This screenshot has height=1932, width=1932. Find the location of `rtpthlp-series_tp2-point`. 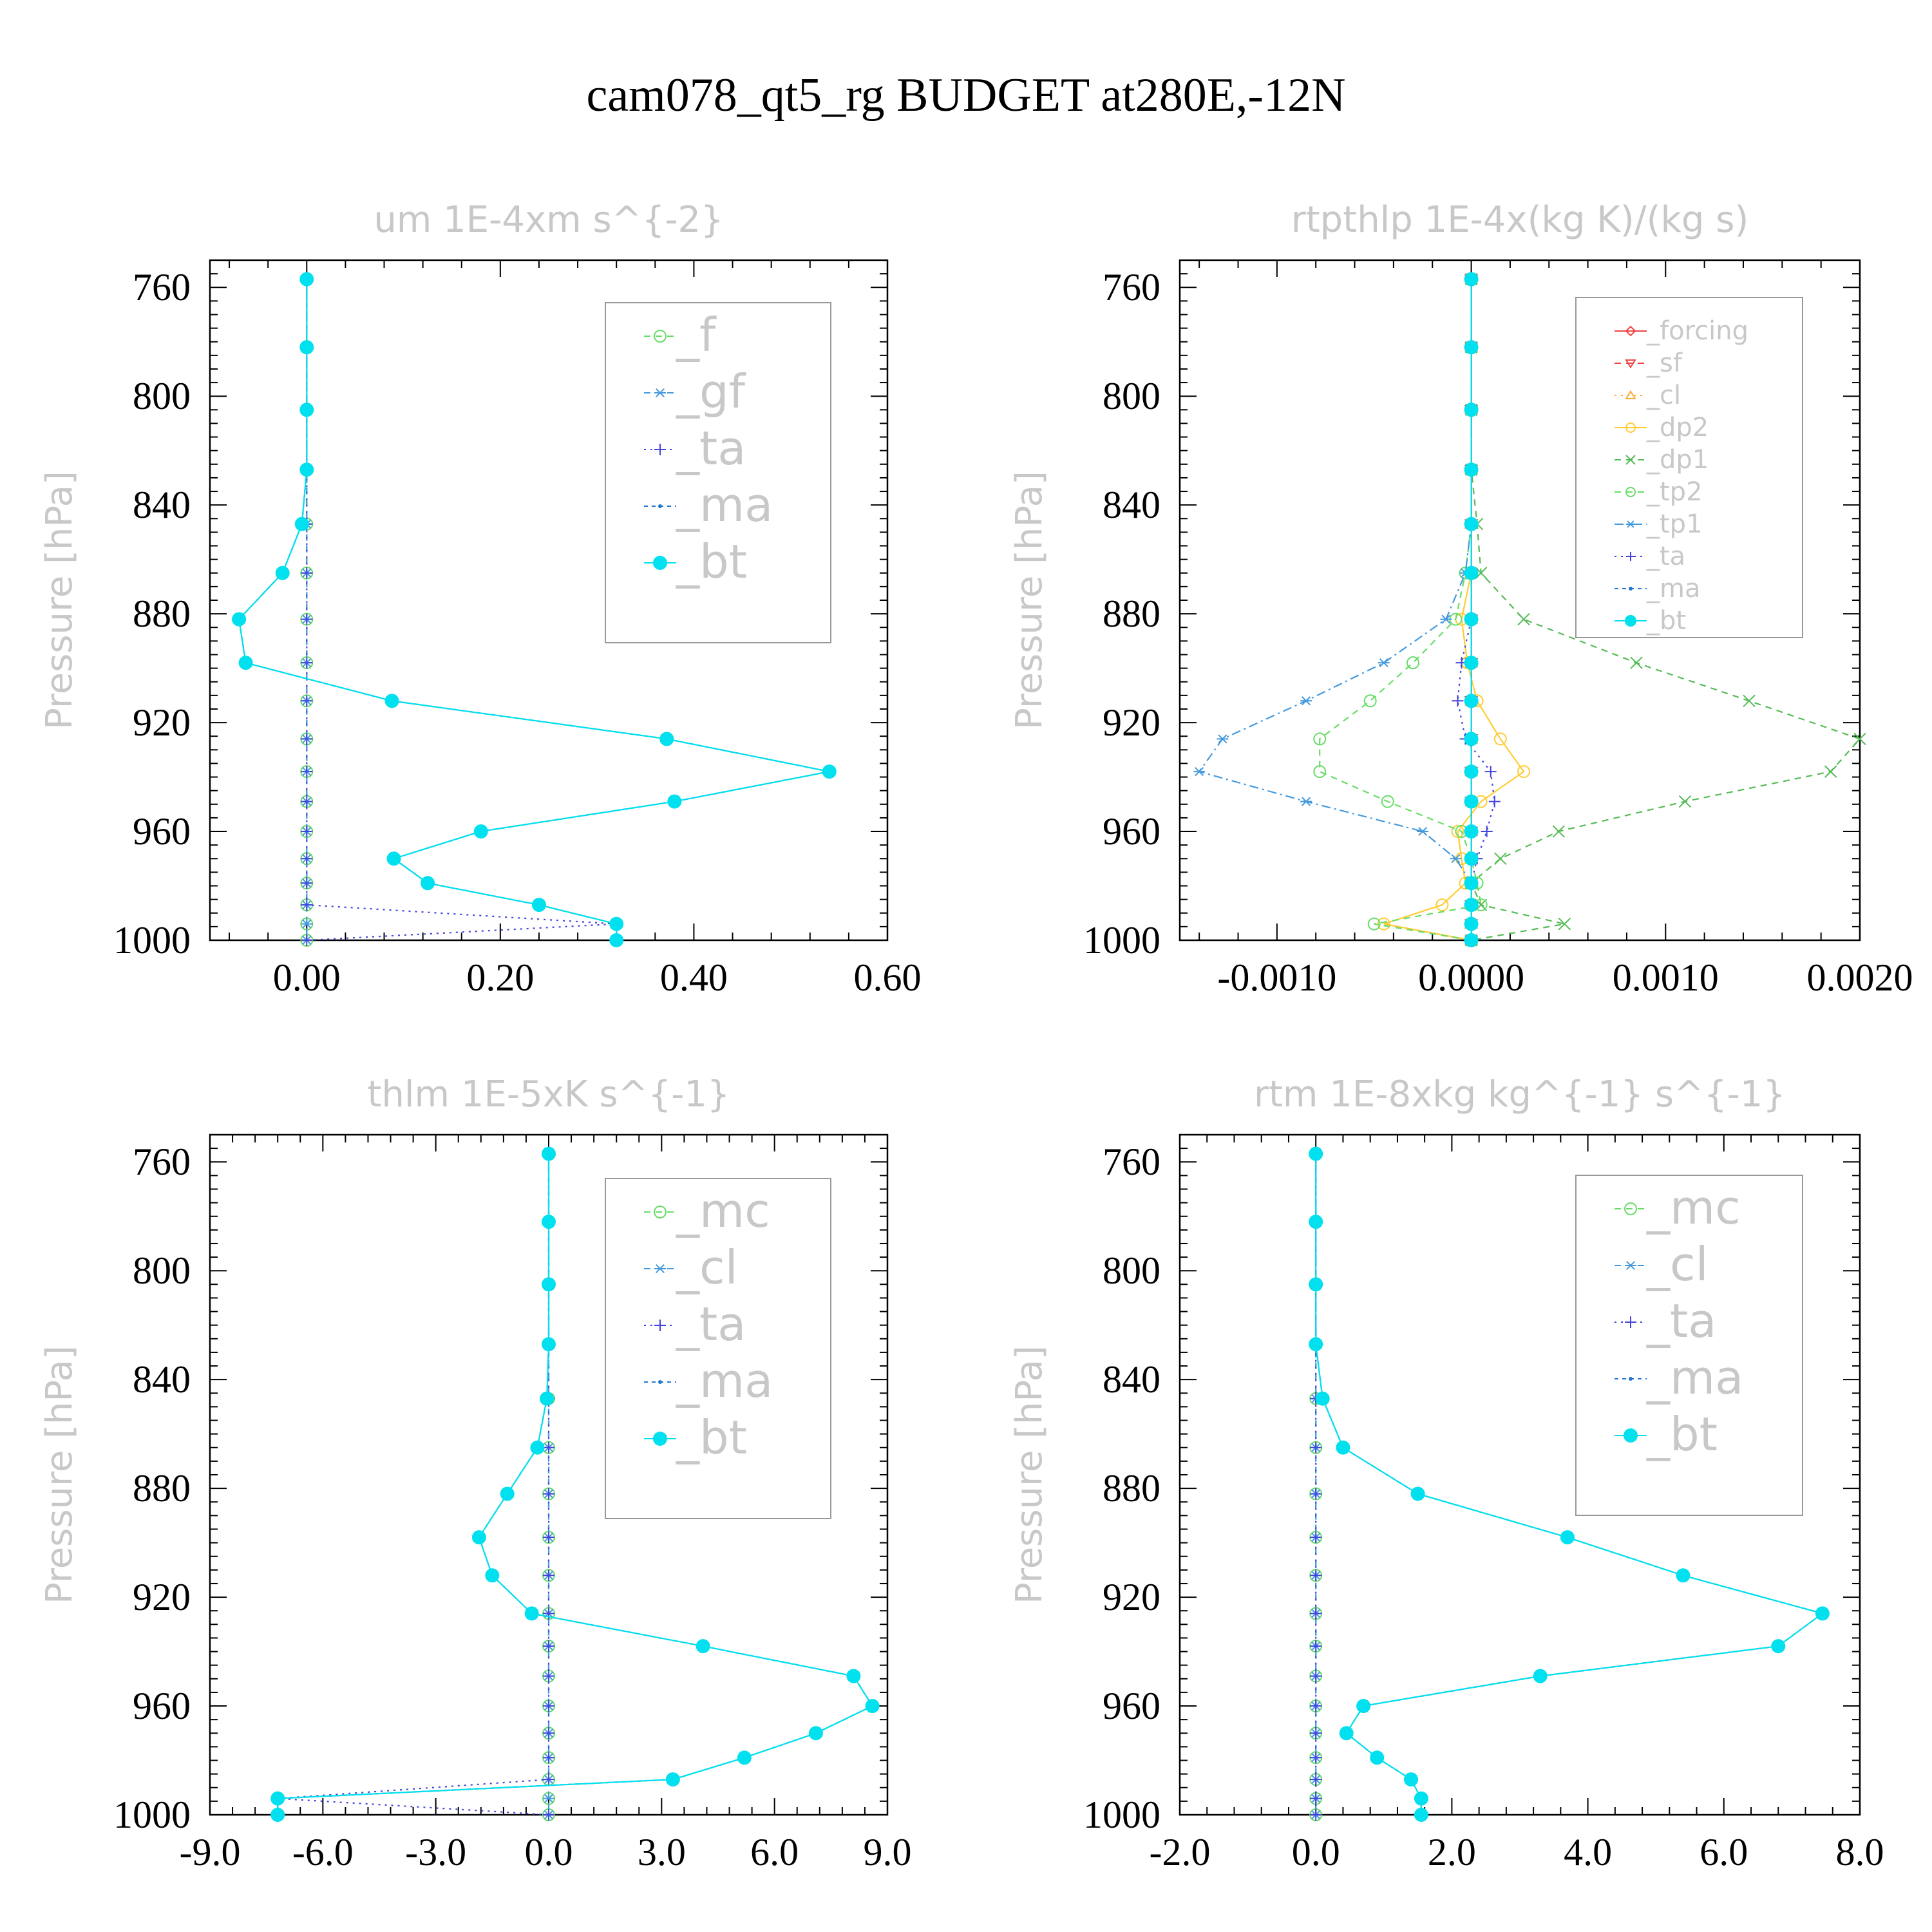

rtpthlp-series_tp2-point is located at coordinates (1387, 802).